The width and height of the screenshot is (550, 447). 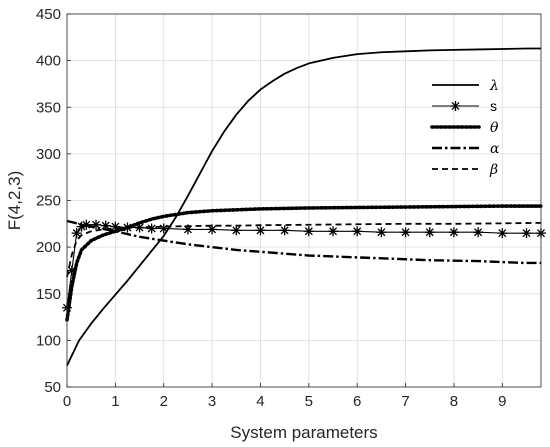 What do you see at coordinates (48, 294) in the screenshot?
I see `y-tick-label: 150` at bounding box center [48, 294].